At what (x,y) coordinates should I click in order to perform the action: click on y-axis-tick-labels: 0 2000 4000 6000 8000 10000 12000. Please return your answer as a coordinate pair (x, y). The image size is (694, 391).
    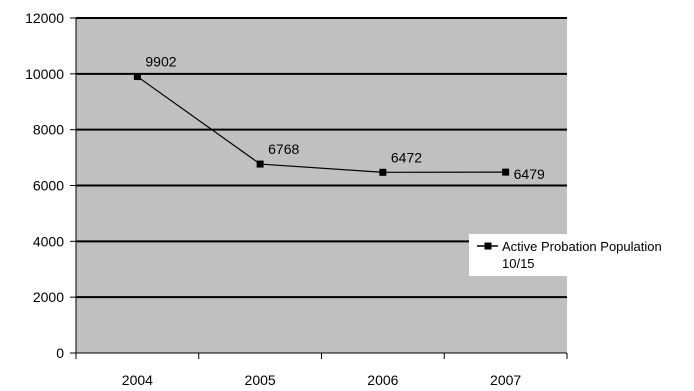
    Looking at the image, I should click on (44, 185).